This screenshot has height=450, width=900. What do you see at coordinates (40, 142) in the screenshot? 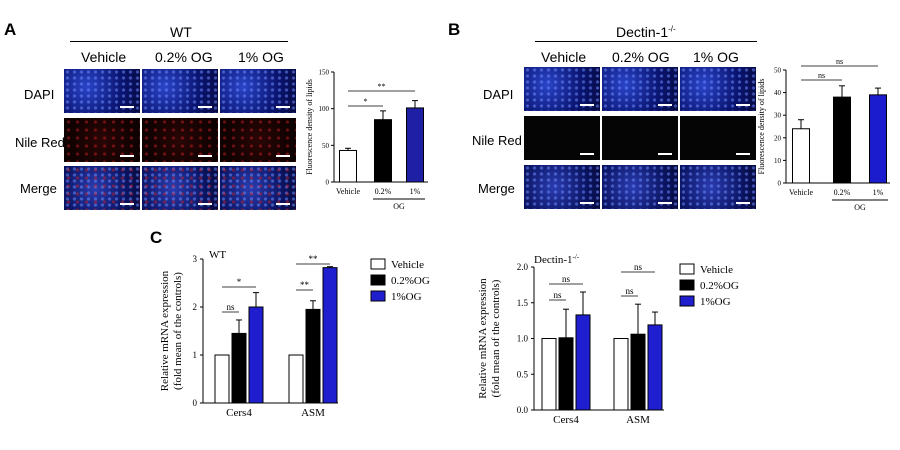
I see `panel-a-row-nilered: Nile Red` at bounding box center [40, 142].